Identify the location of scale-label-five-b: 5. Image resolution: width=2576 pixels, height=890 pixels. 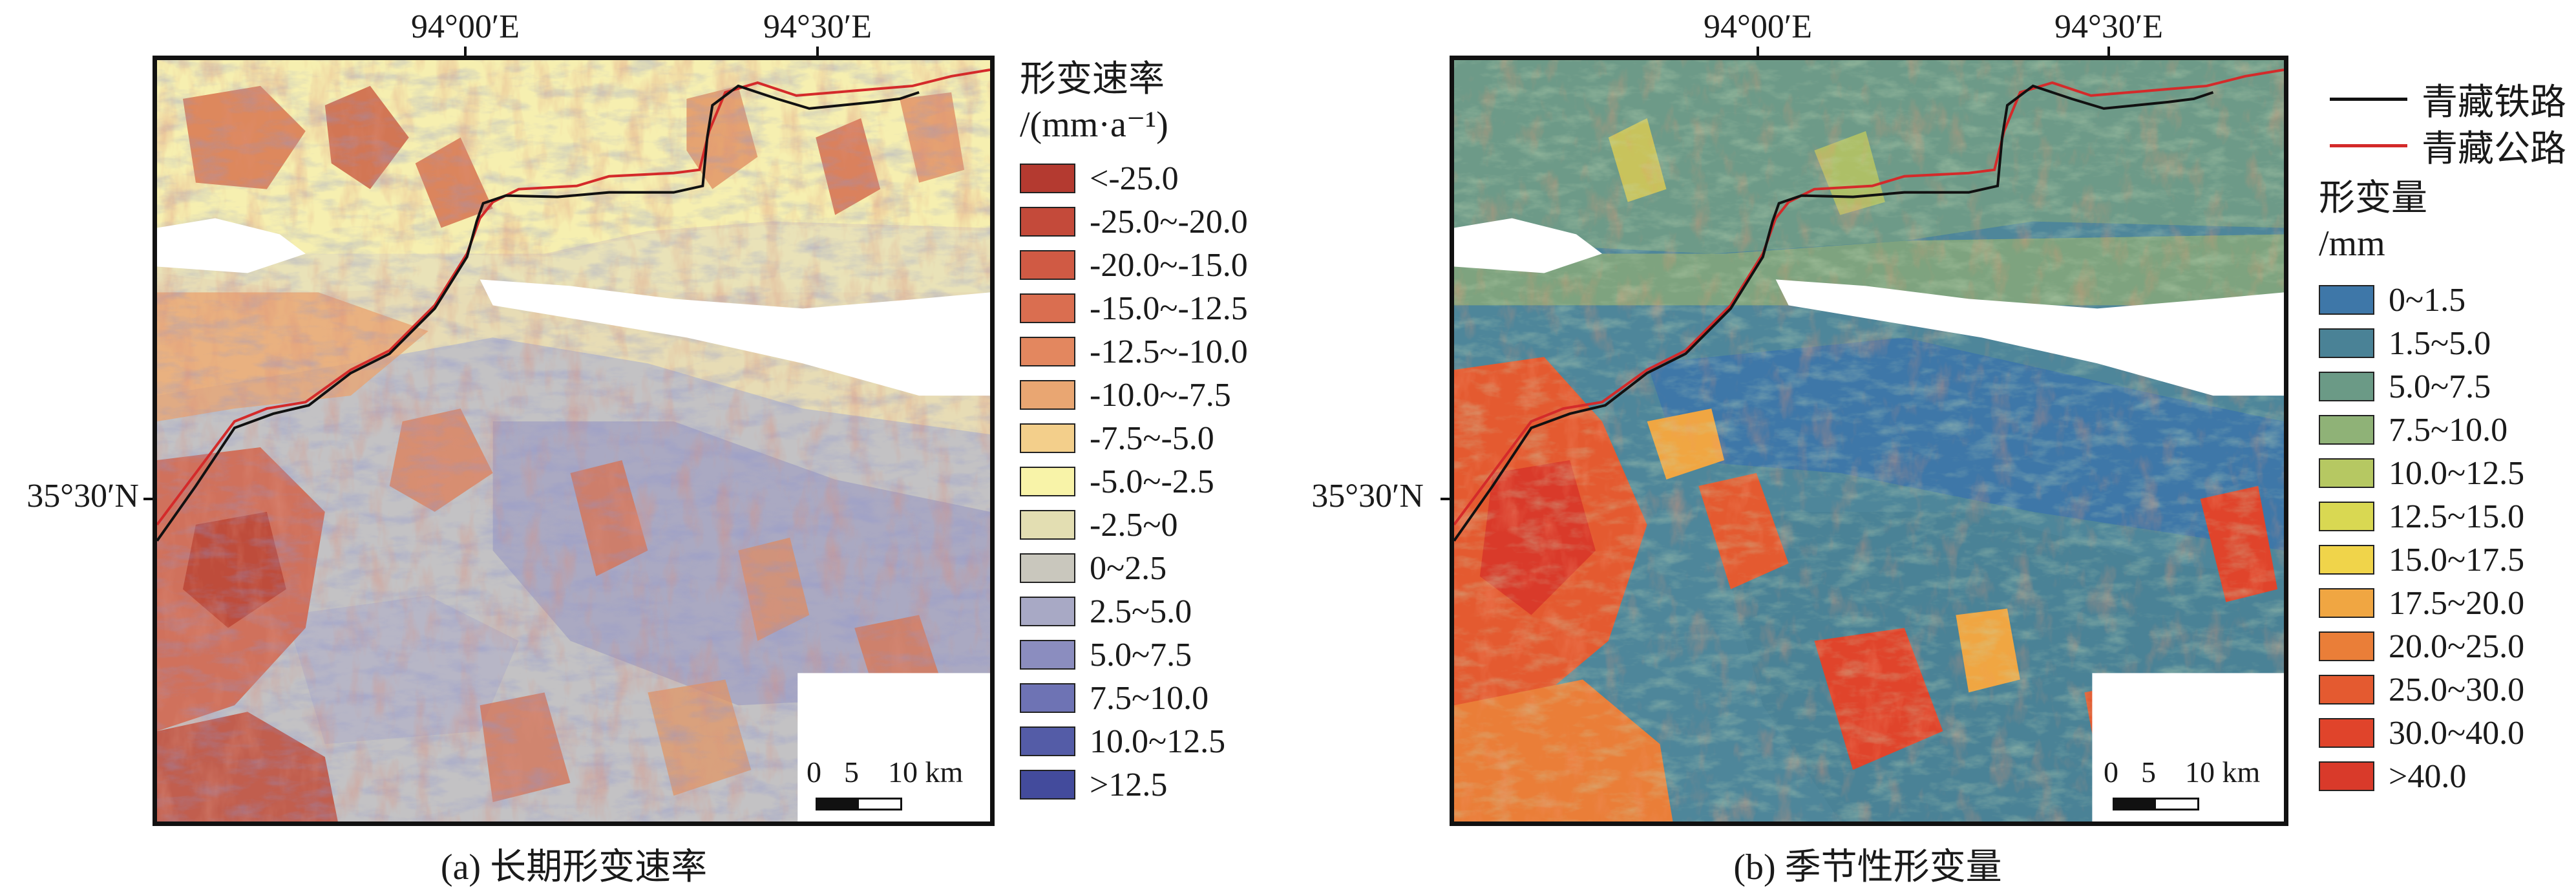
(2148, 772).